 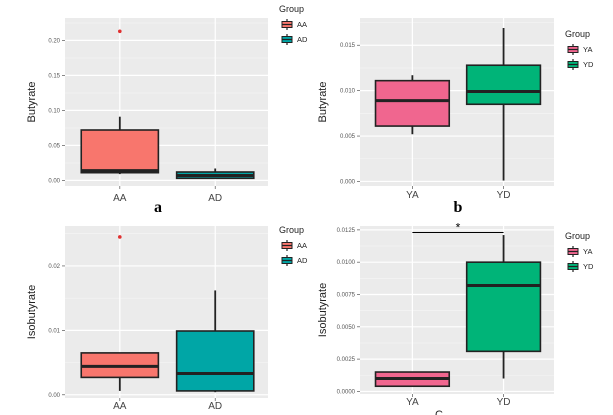 I want to click on y-tick-label: 0.15, so click(x=54, y=76).